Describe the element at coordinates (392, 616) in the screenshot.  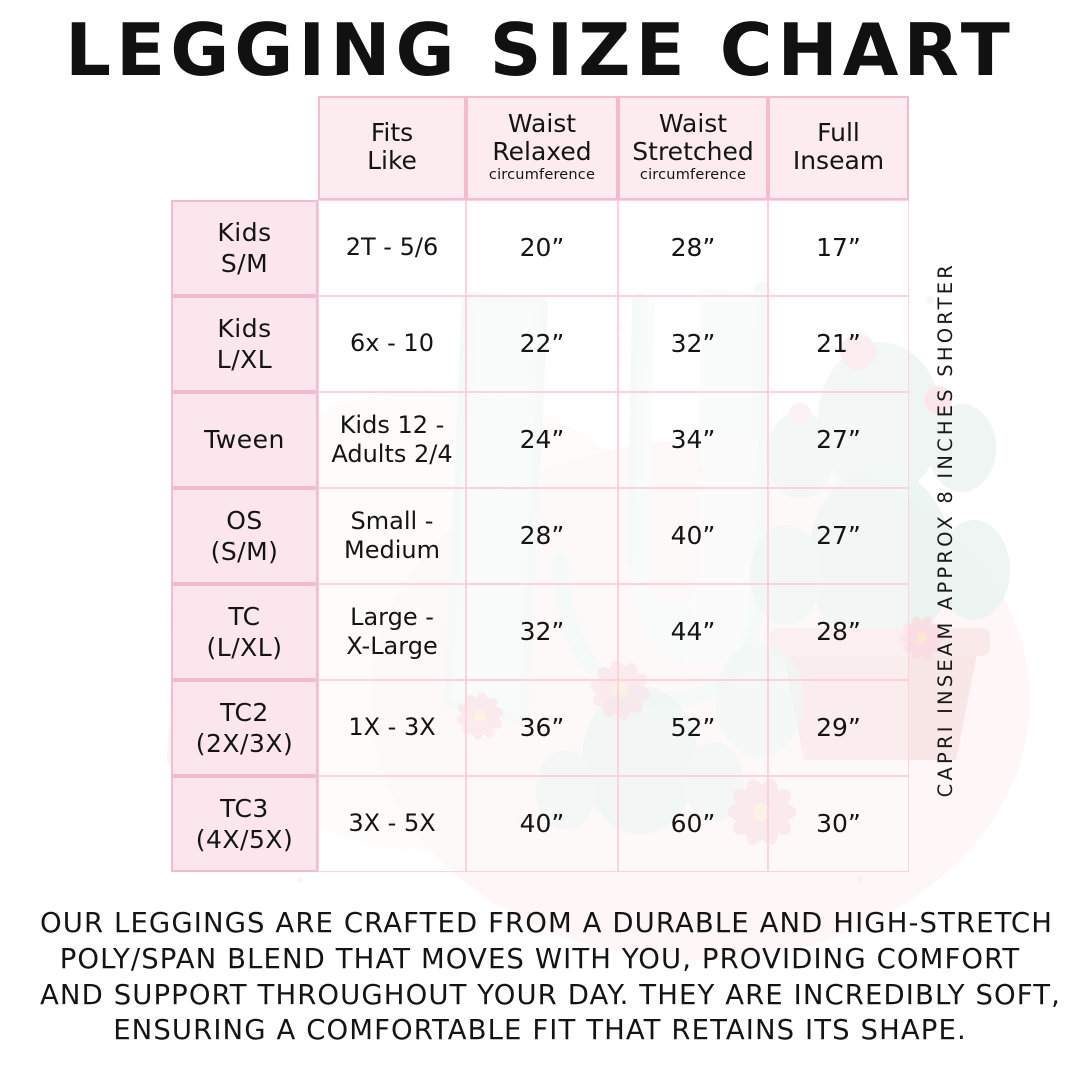
I see `fits-like-line-1: Large -` at that location.